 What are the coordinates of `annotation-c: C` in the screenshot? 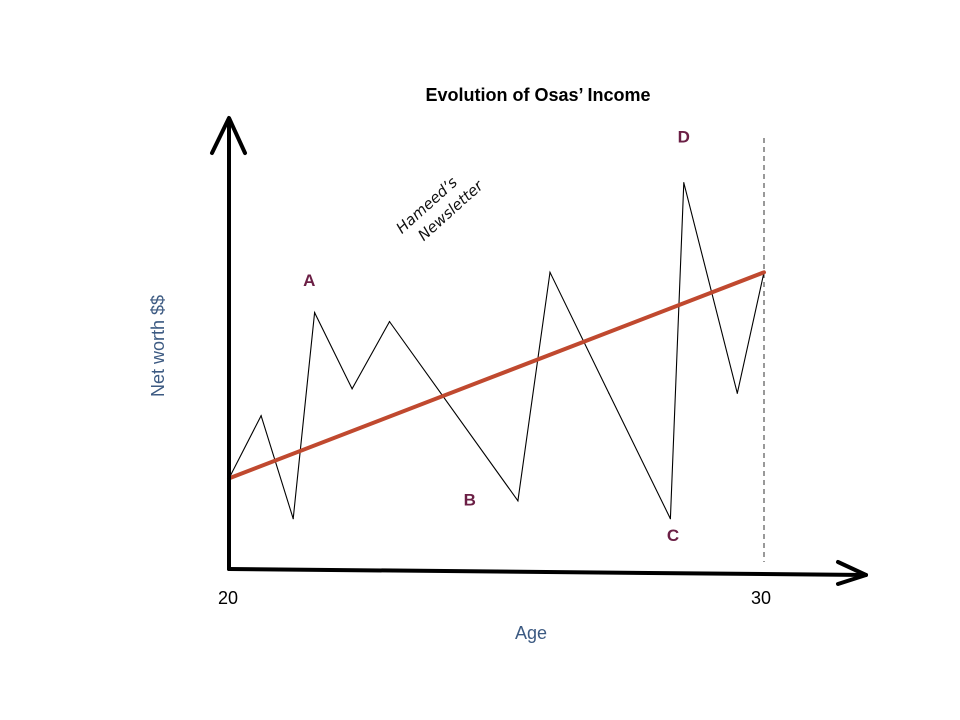 It's located at (673, 535).